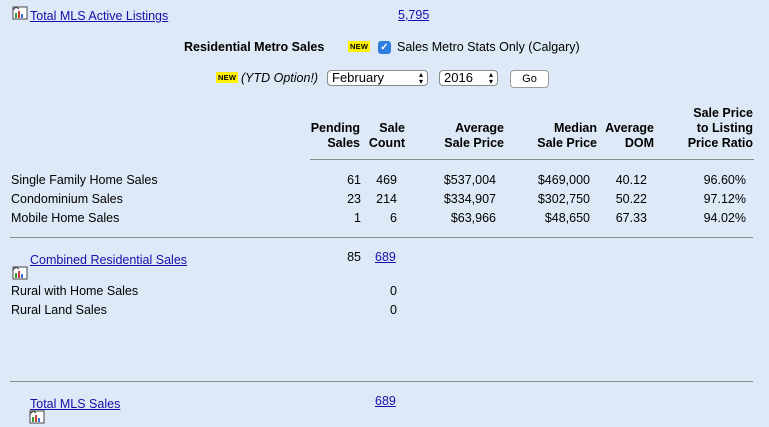 The height and width of the screenshot is (427, 769). Describe the element at coordinates (393, 310) in the screenshot. I see `rural-land-count: 0` at that location.